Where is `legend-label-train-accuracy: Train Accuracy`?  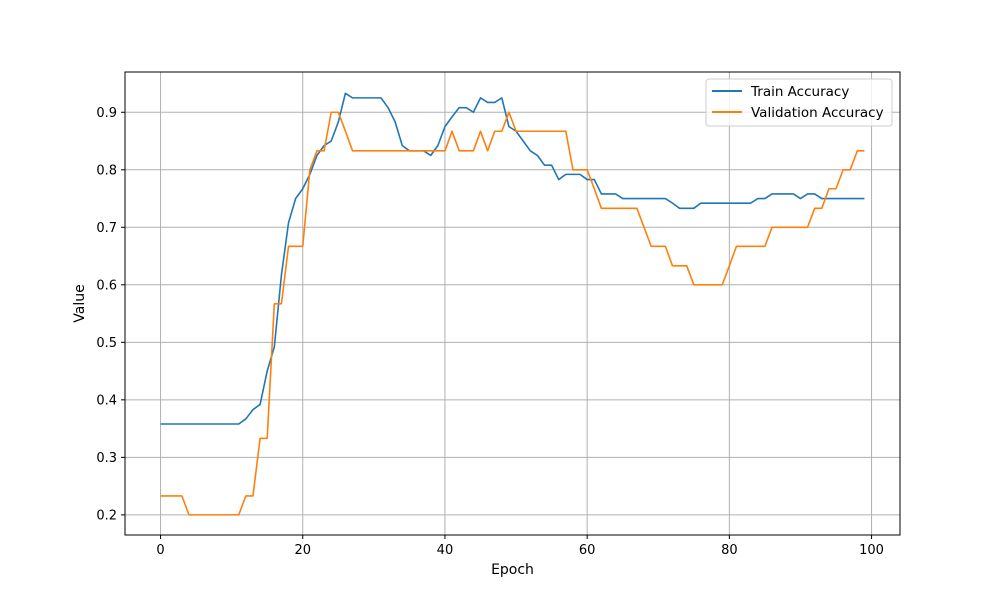
legend-label-train-accuracy: Train Accuracy is located at coordinates (799, 92).